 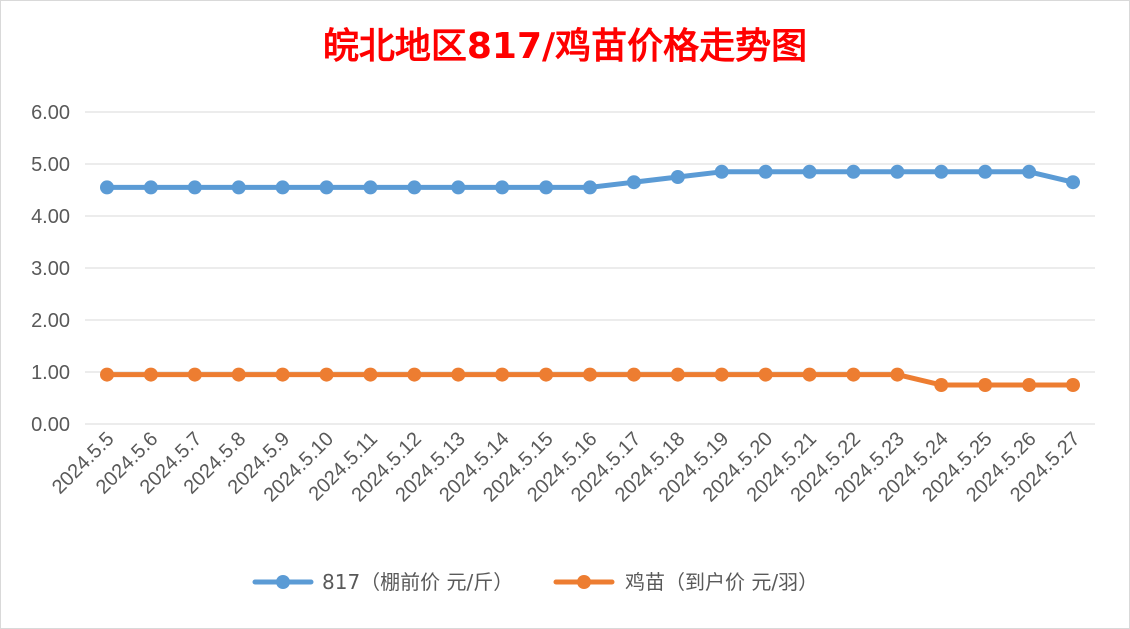 What do you see at coordinates (50, 165) in the screenshot?
I see `y-tick-label: 5.00` at bounding box center [50, 165].